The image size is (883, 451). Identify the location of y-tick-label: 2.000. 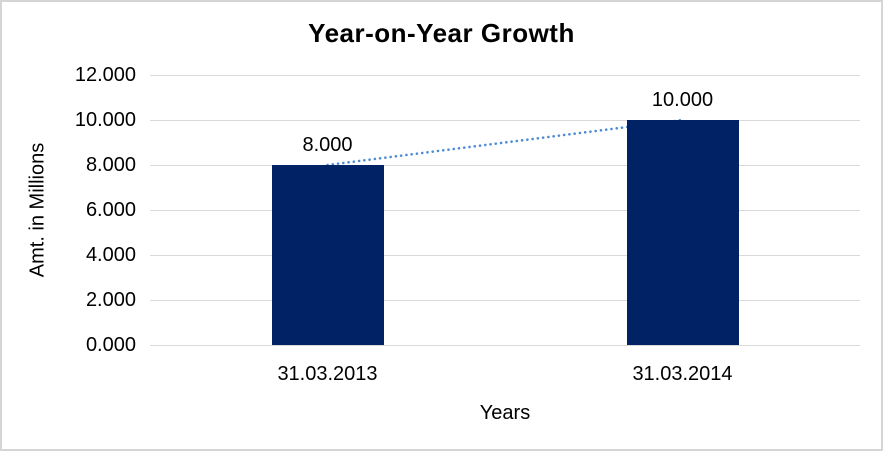
(110, 300).